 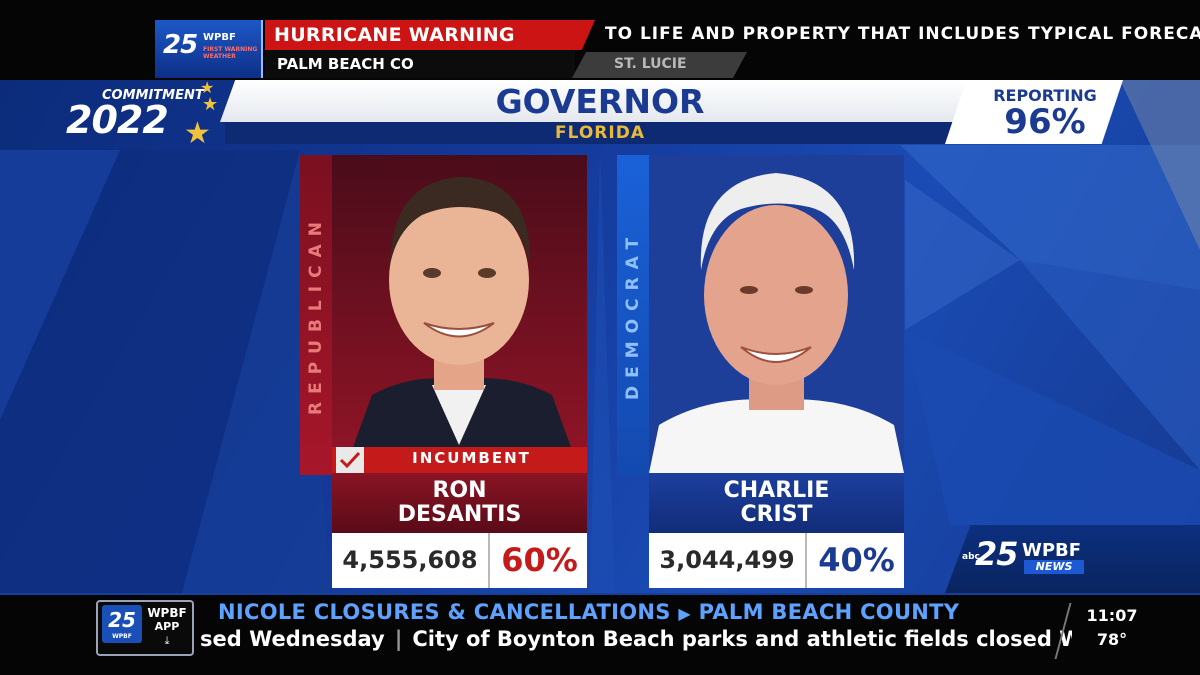 What do you see at coordinates (1045, 122) in the screenshot?
I see `reporting-value: 96%` at bounding box center [1045, 122].